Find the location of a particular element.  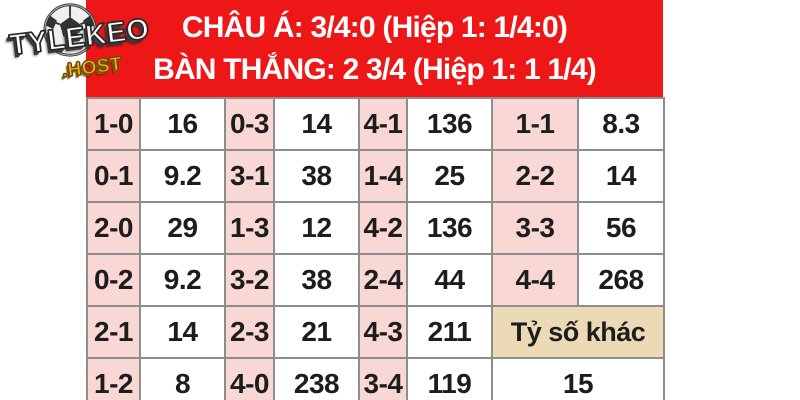

odds-cell: 56 is located at coordinates (621, 228).